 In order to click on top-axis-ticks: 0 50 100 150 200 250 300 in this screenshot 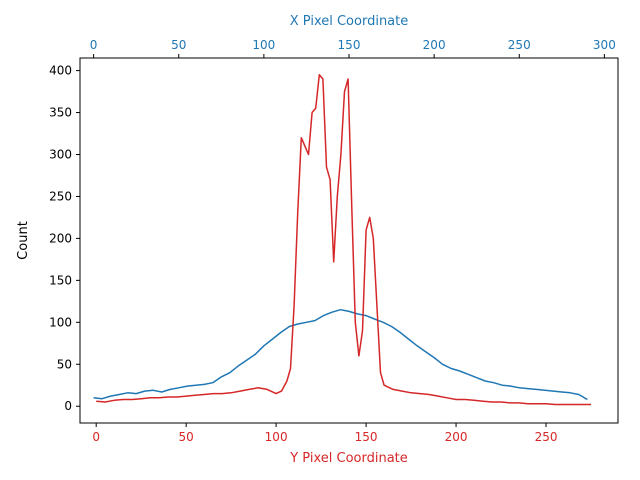, I will do `click(353, 48)`.